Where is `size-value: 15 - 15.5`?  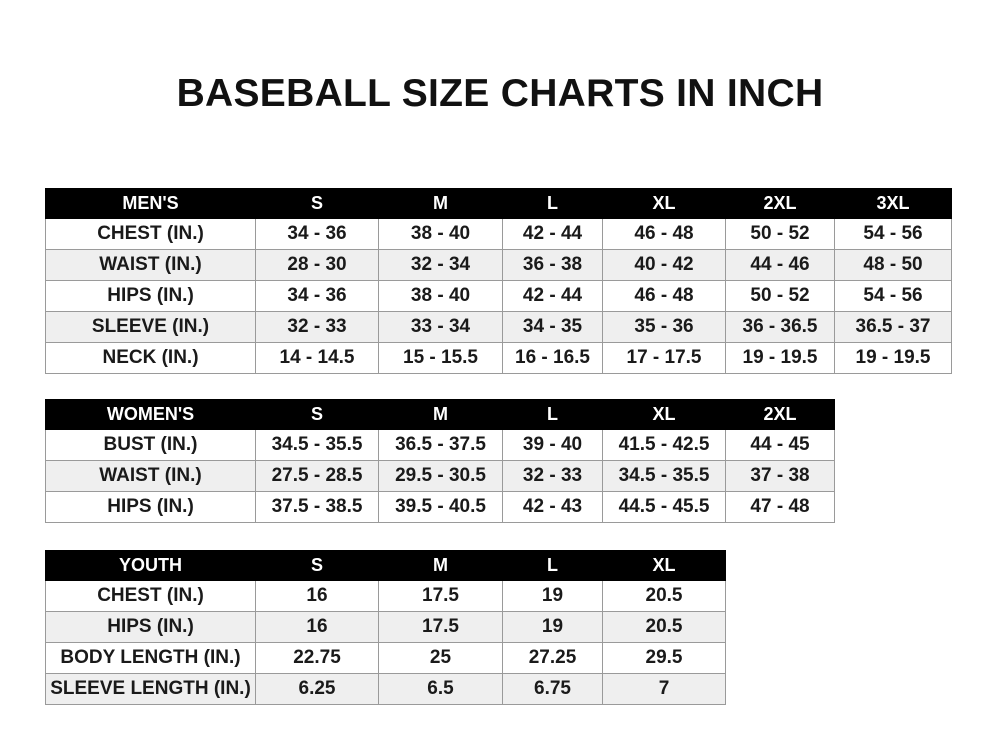 size-value: 15 - 15.5 is located at coordinates (440, 358).